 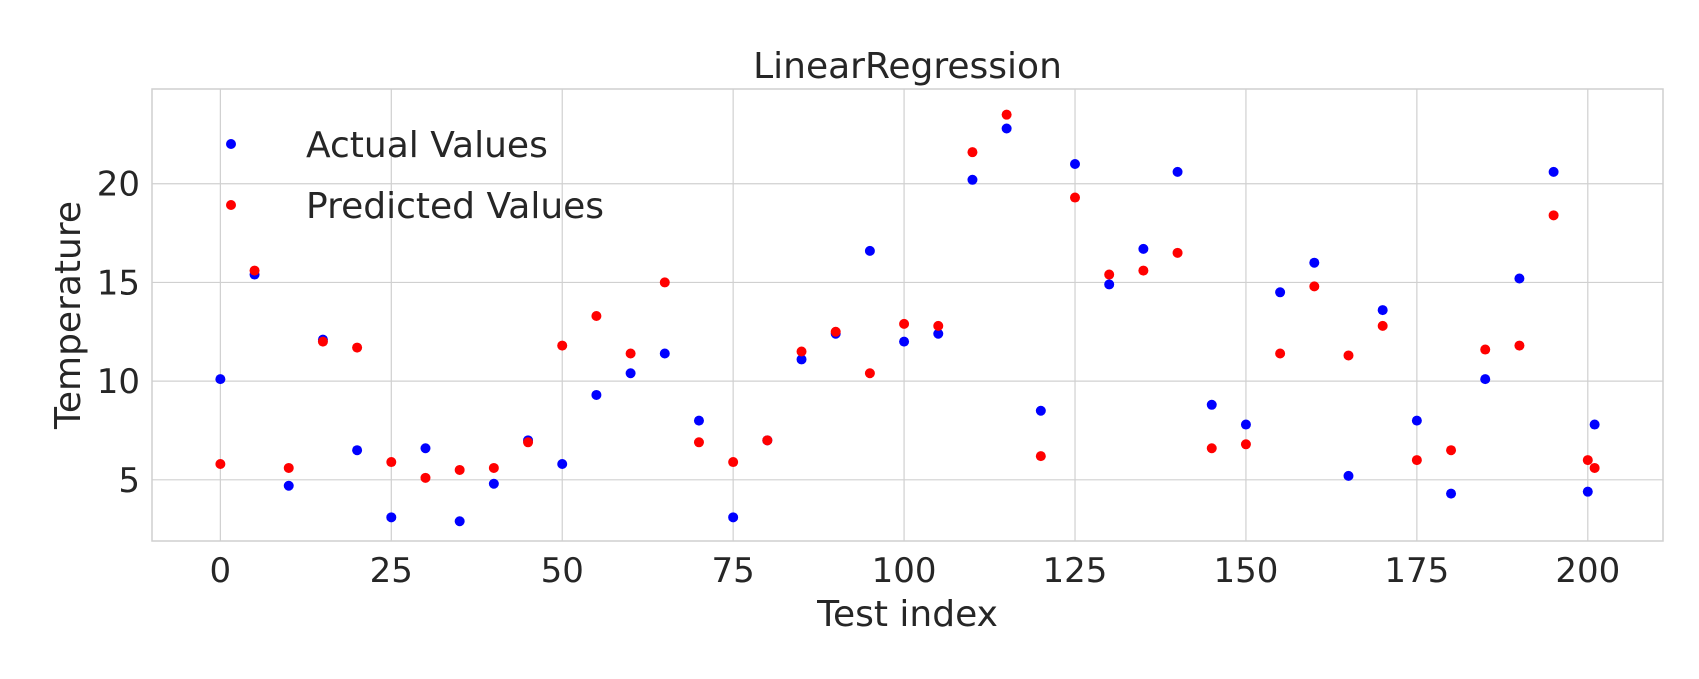 I want to click on legend: Actual Values Predicted Values, so click(x=415, y=176).